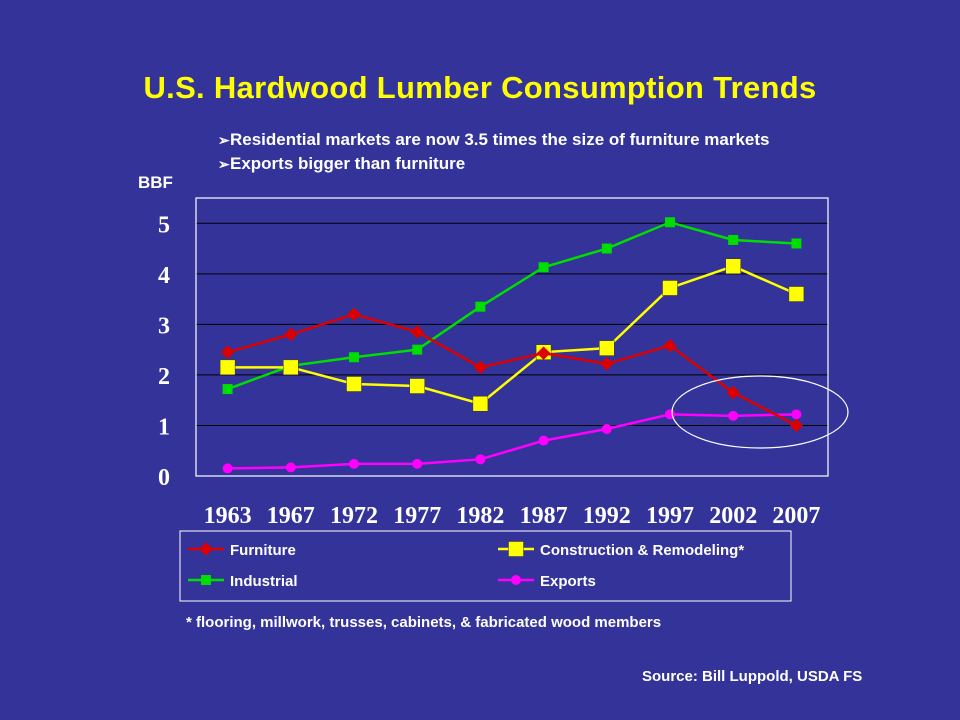  I want to click on bullet-text: Exports bigger than furniture, so click(348, 163).